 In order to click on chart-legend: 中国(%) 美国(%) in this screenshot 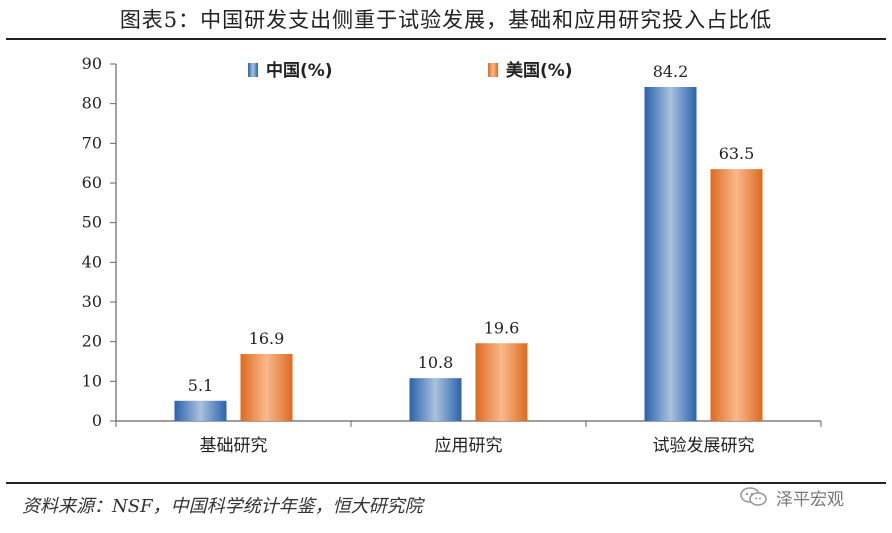, I will do `click(410, 70)`.